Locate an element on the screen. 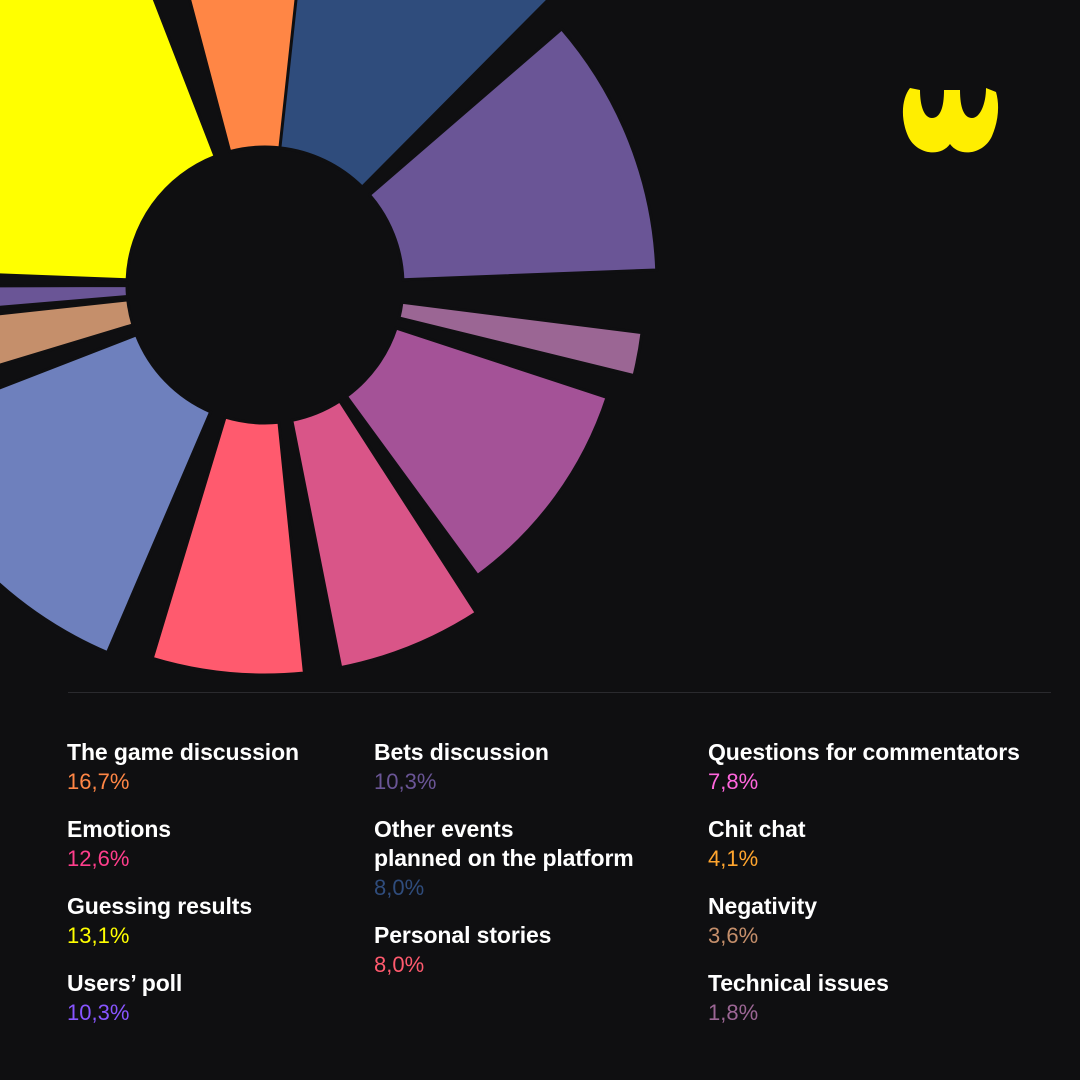 Image resolution: width=1080 pixels, height=1080 pixels. slice-chit-chat is located at coordinates (477, 452).